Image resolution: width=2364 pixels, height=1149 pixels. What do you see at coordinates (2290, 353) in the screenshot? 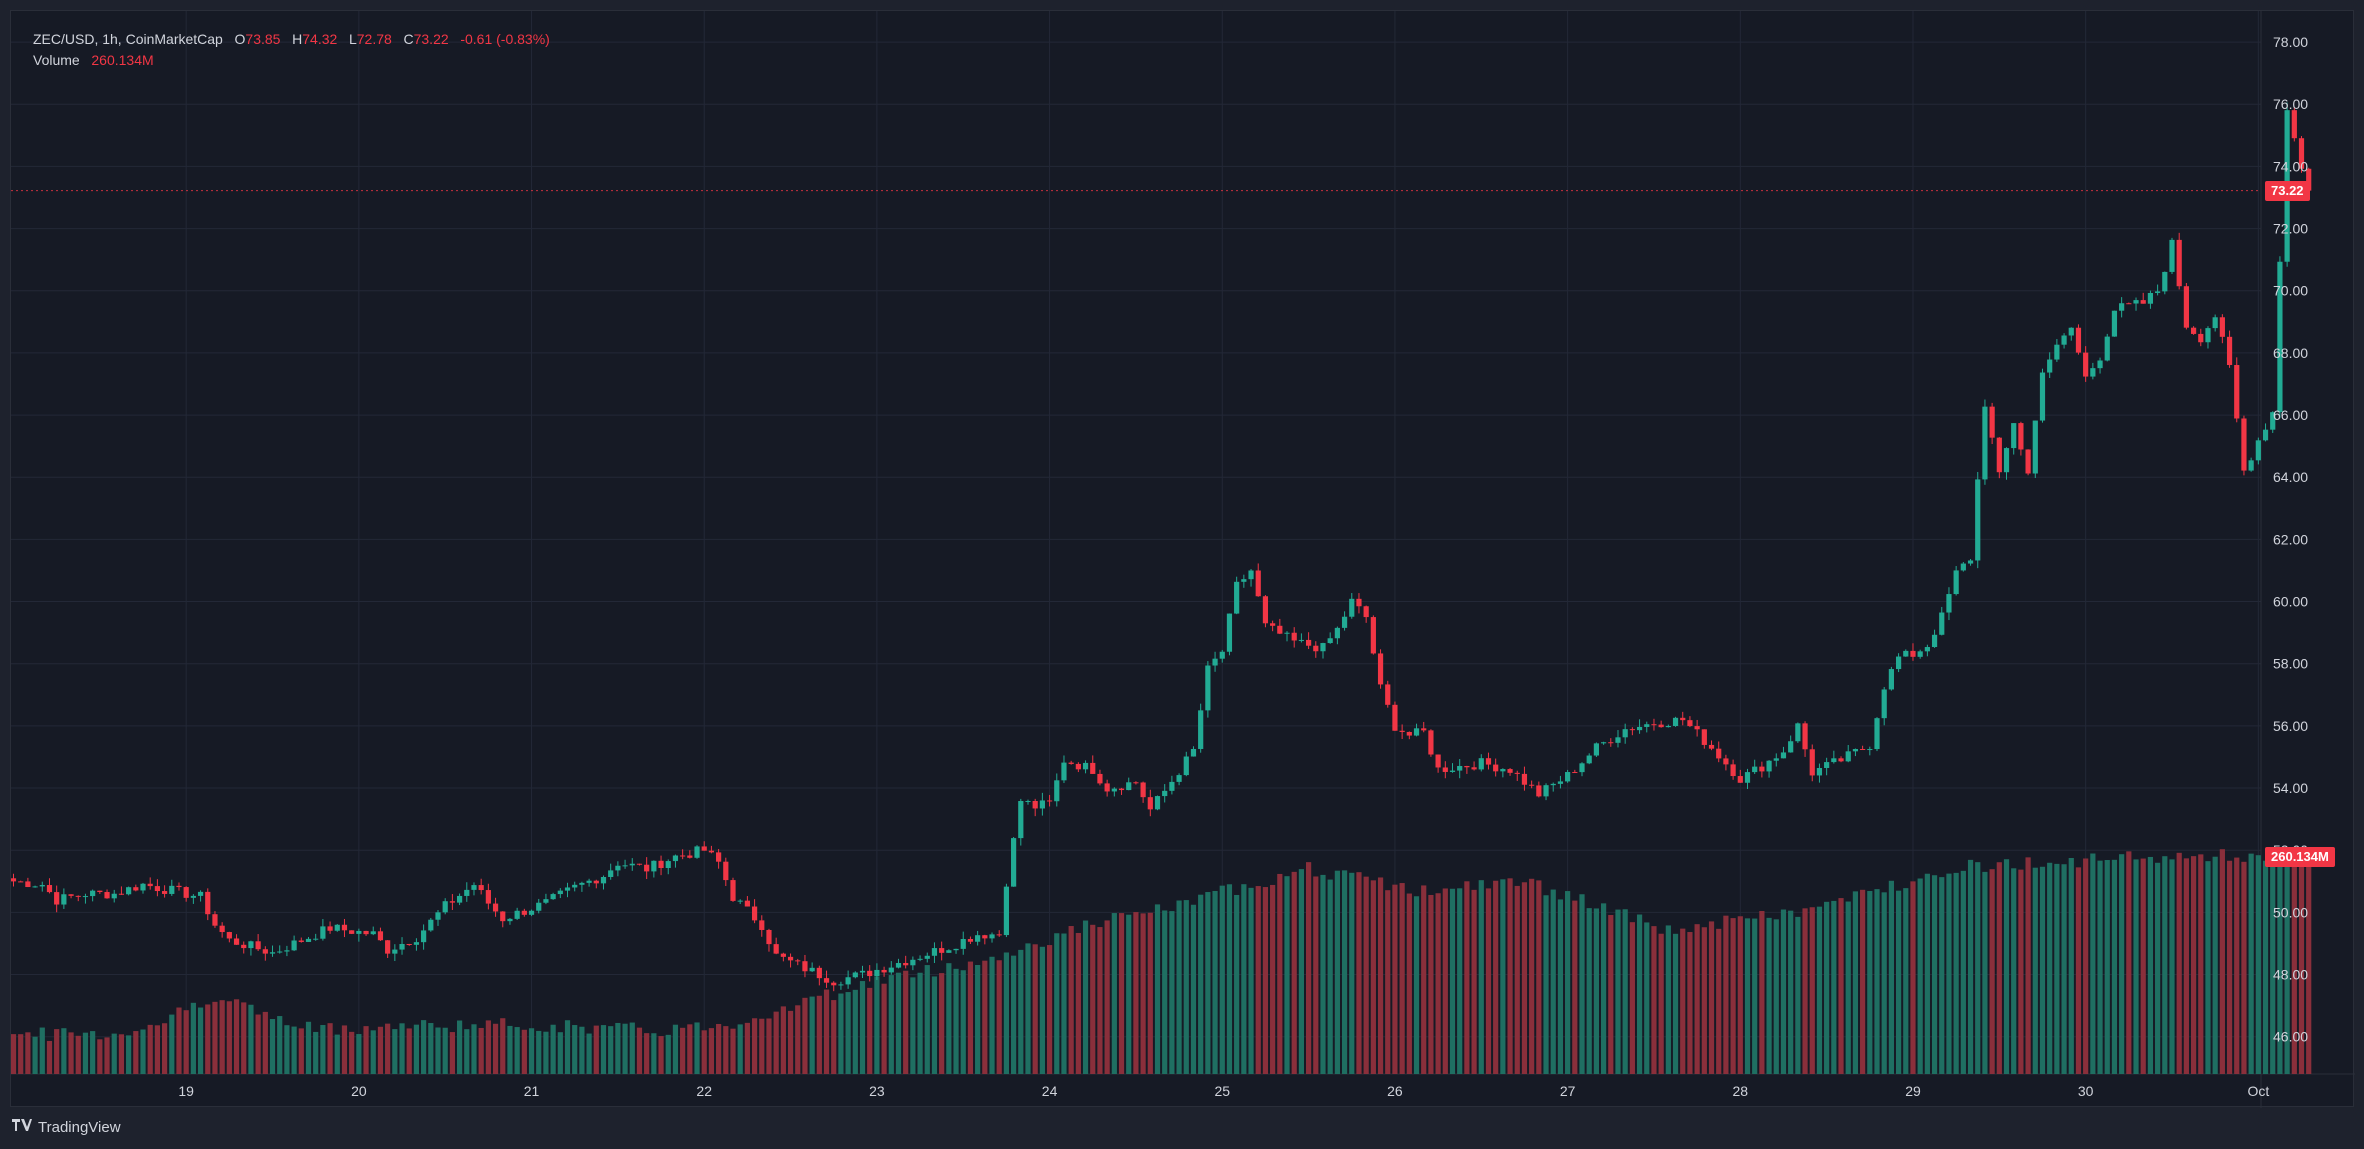
I see `price-tick-label: 68.00` at bounding box center [2290, 353].